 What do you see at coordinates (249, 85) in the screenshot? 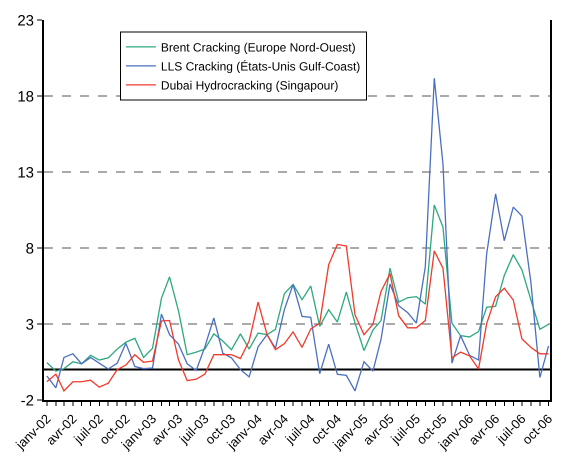
I see `legend-label: Dubai Hydrocracking (Singapour)` at bounding box center [249, 85].